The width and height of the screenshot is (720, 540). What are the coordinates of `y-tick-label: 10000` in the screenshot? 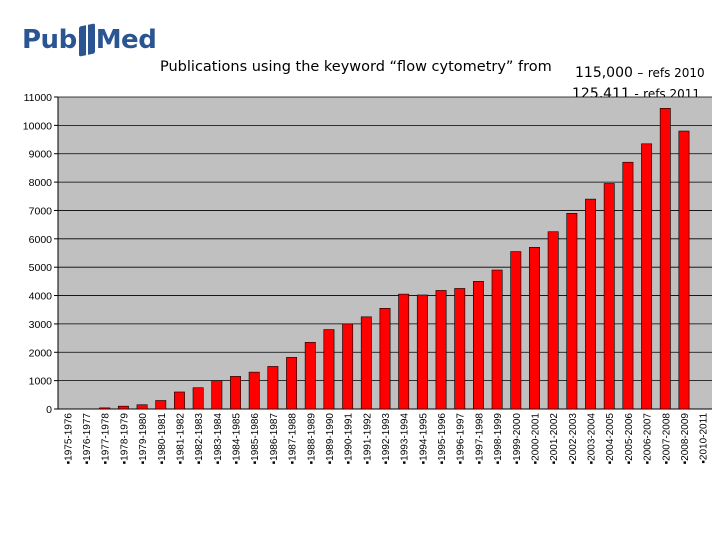 It's located at (37, 126).